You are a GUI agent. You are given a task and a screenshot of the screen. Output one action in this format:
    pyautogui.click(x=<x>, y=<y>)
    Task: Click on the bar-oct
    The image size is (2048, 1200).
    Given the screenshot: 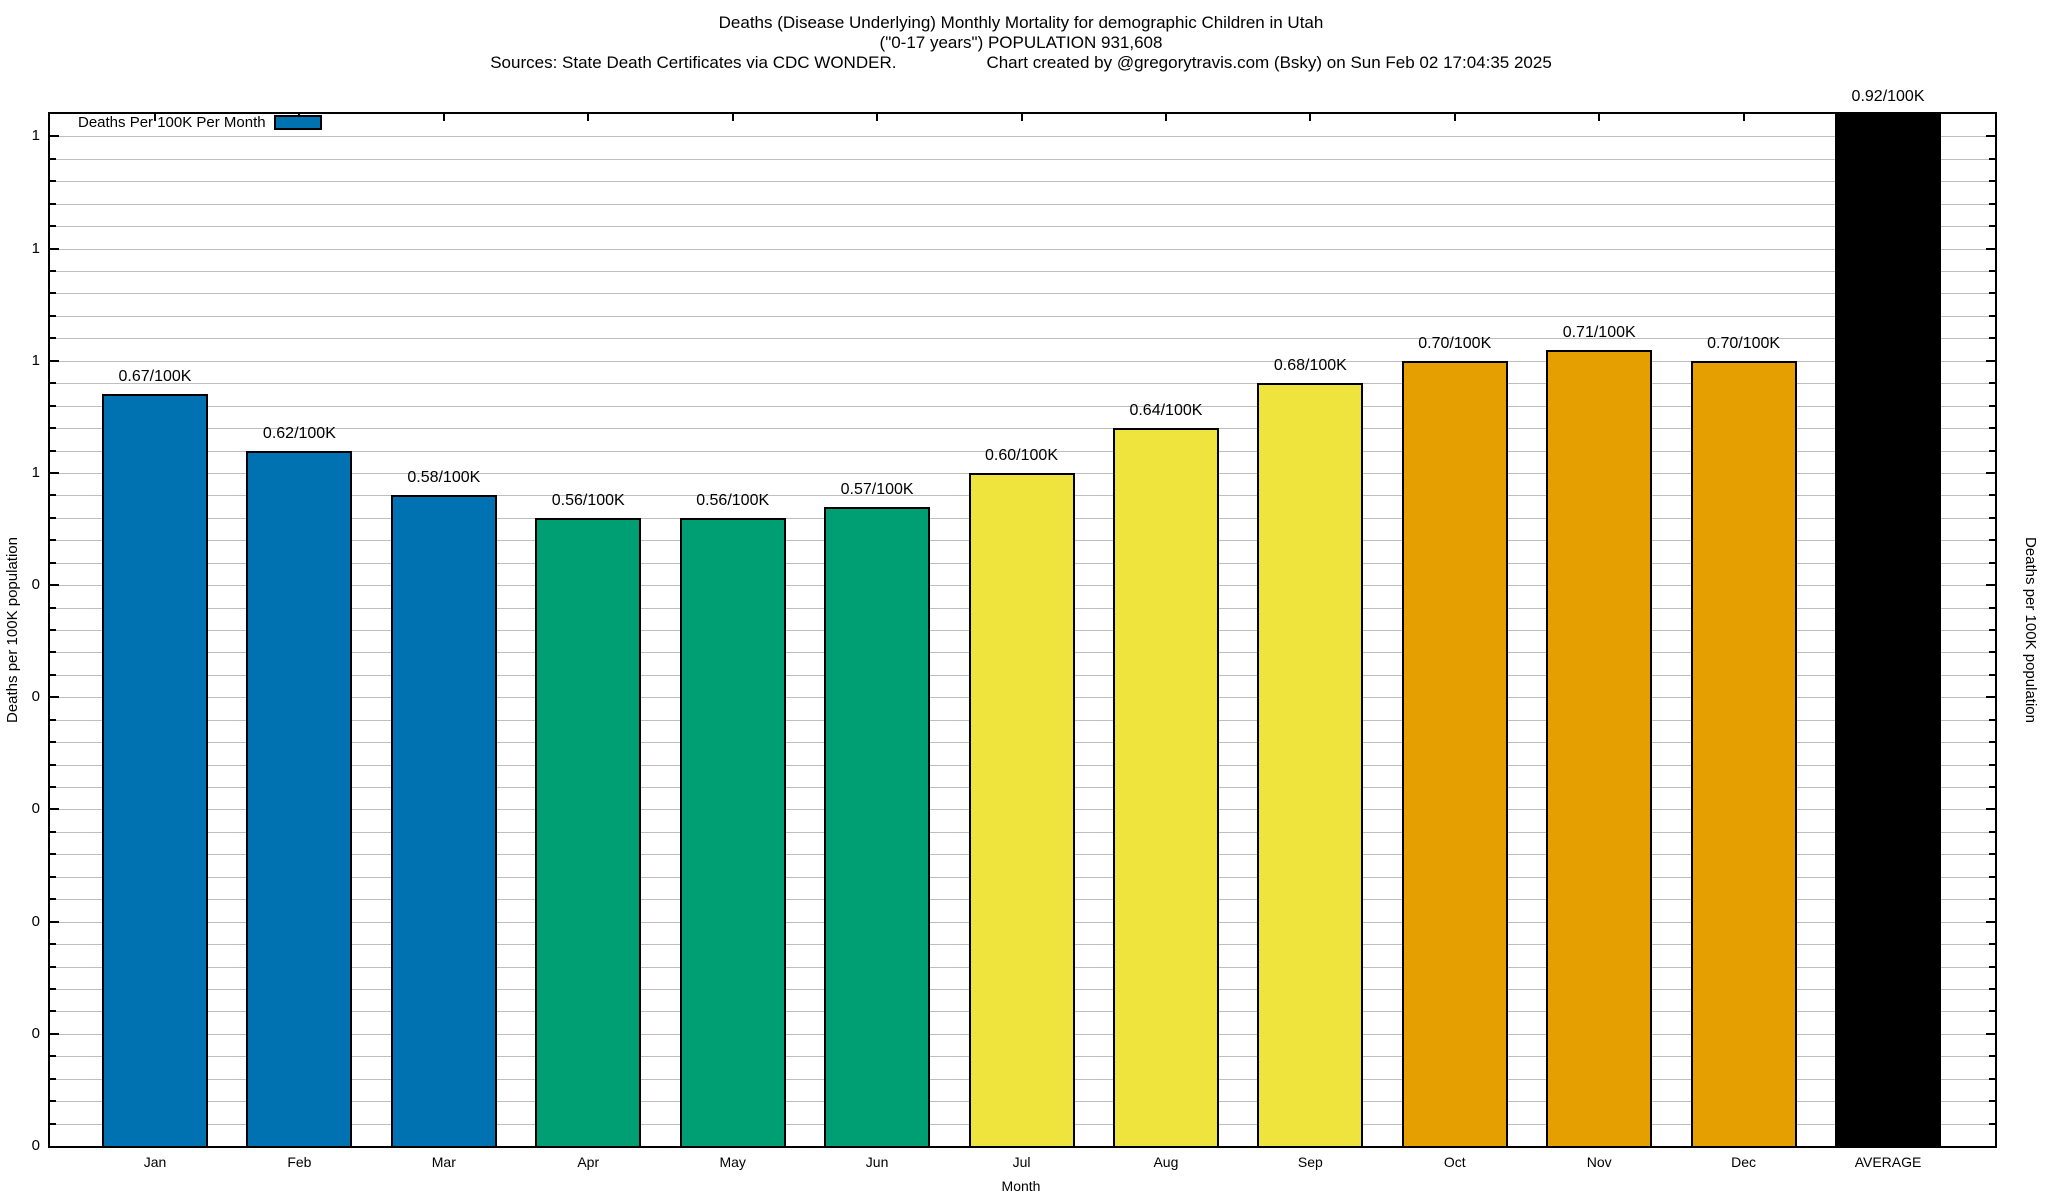 What is the action you would take?
    pyautogui.click(x=1454, y=753)
    